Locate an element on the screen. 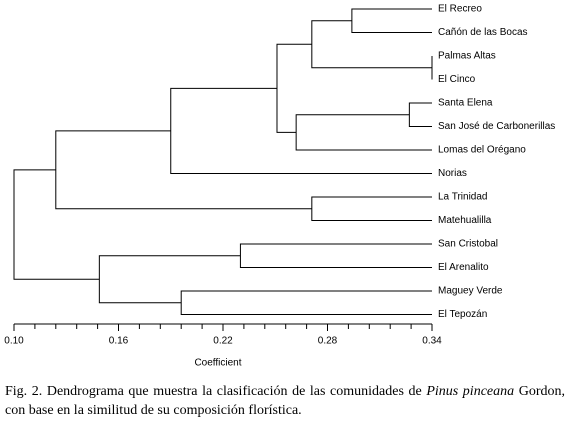  leaf-label: El Arenalito is located at coordinates (463, 267).